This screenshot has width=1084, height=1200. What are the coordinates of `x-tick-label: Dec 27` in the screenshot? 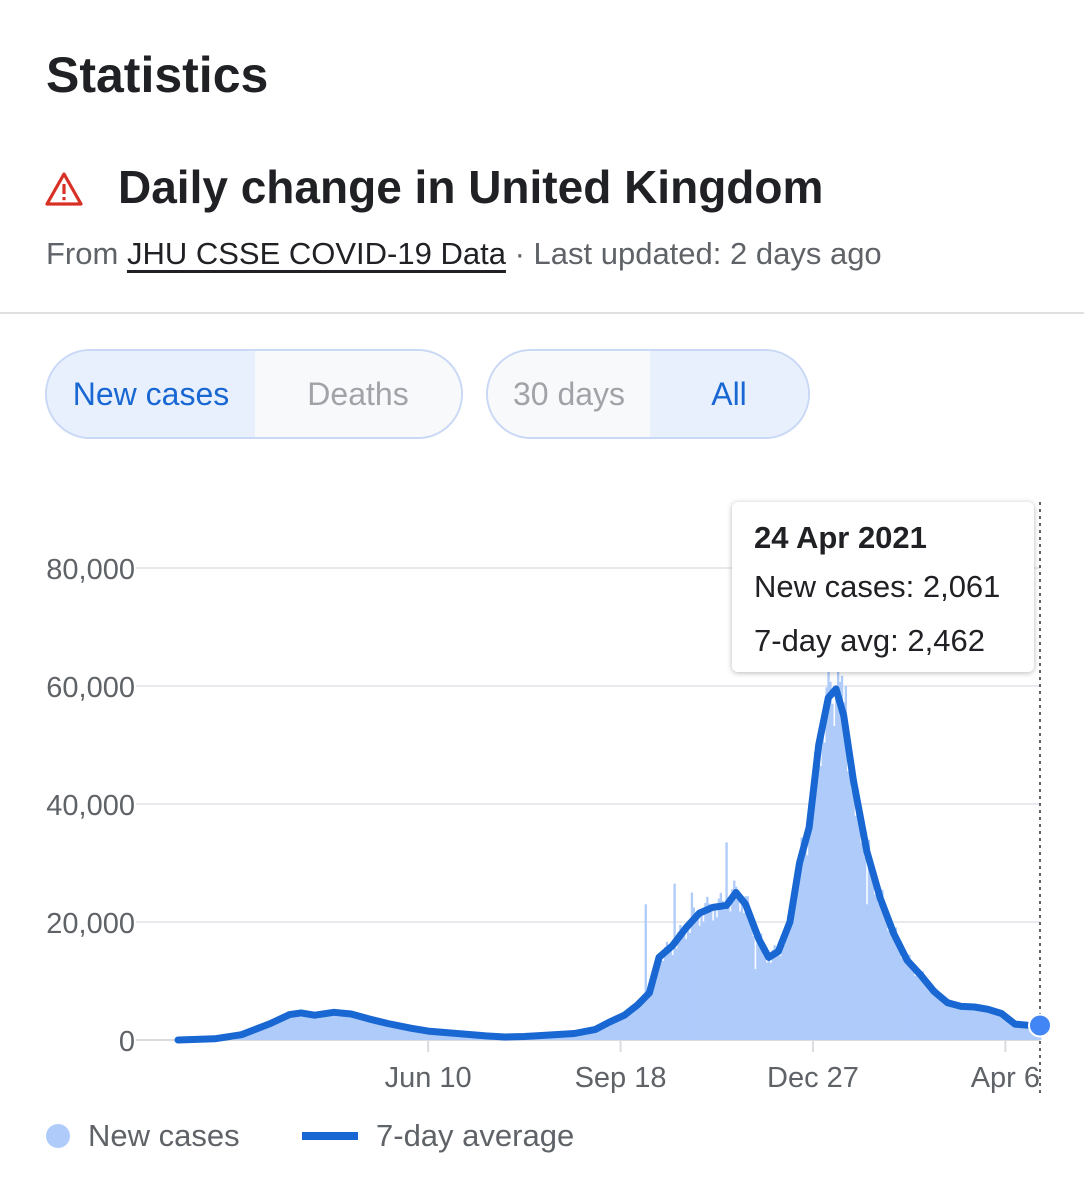 It's located at (813, 1078).